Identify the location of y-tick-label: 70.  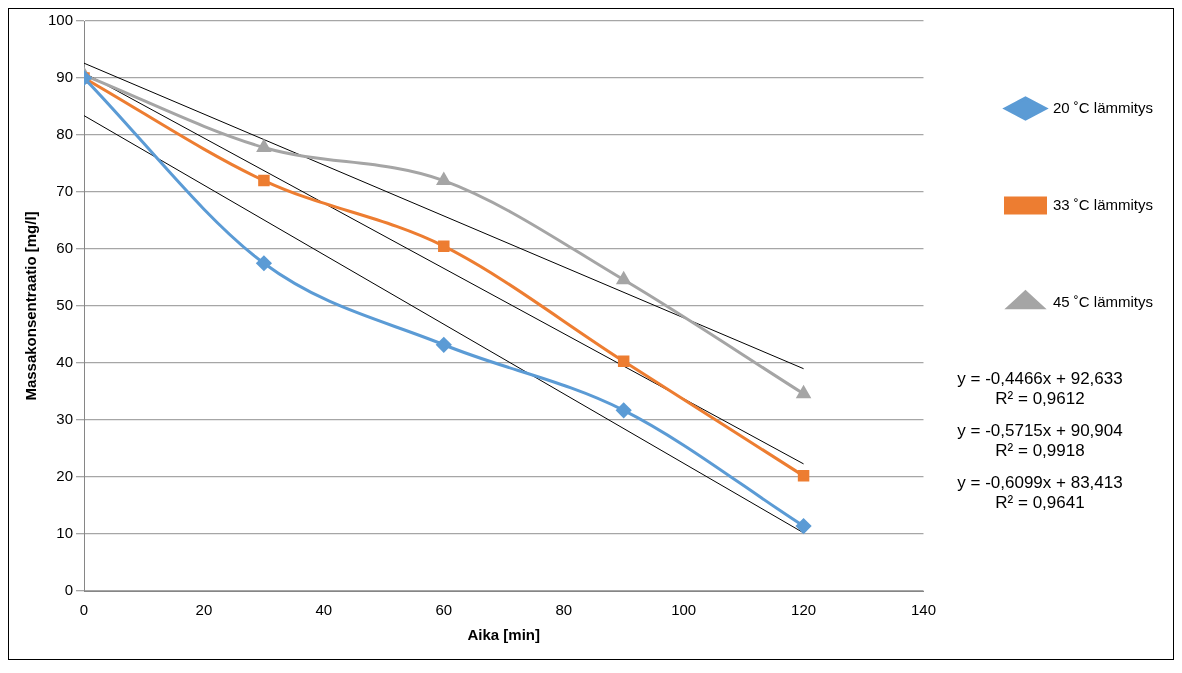
(65, 191).